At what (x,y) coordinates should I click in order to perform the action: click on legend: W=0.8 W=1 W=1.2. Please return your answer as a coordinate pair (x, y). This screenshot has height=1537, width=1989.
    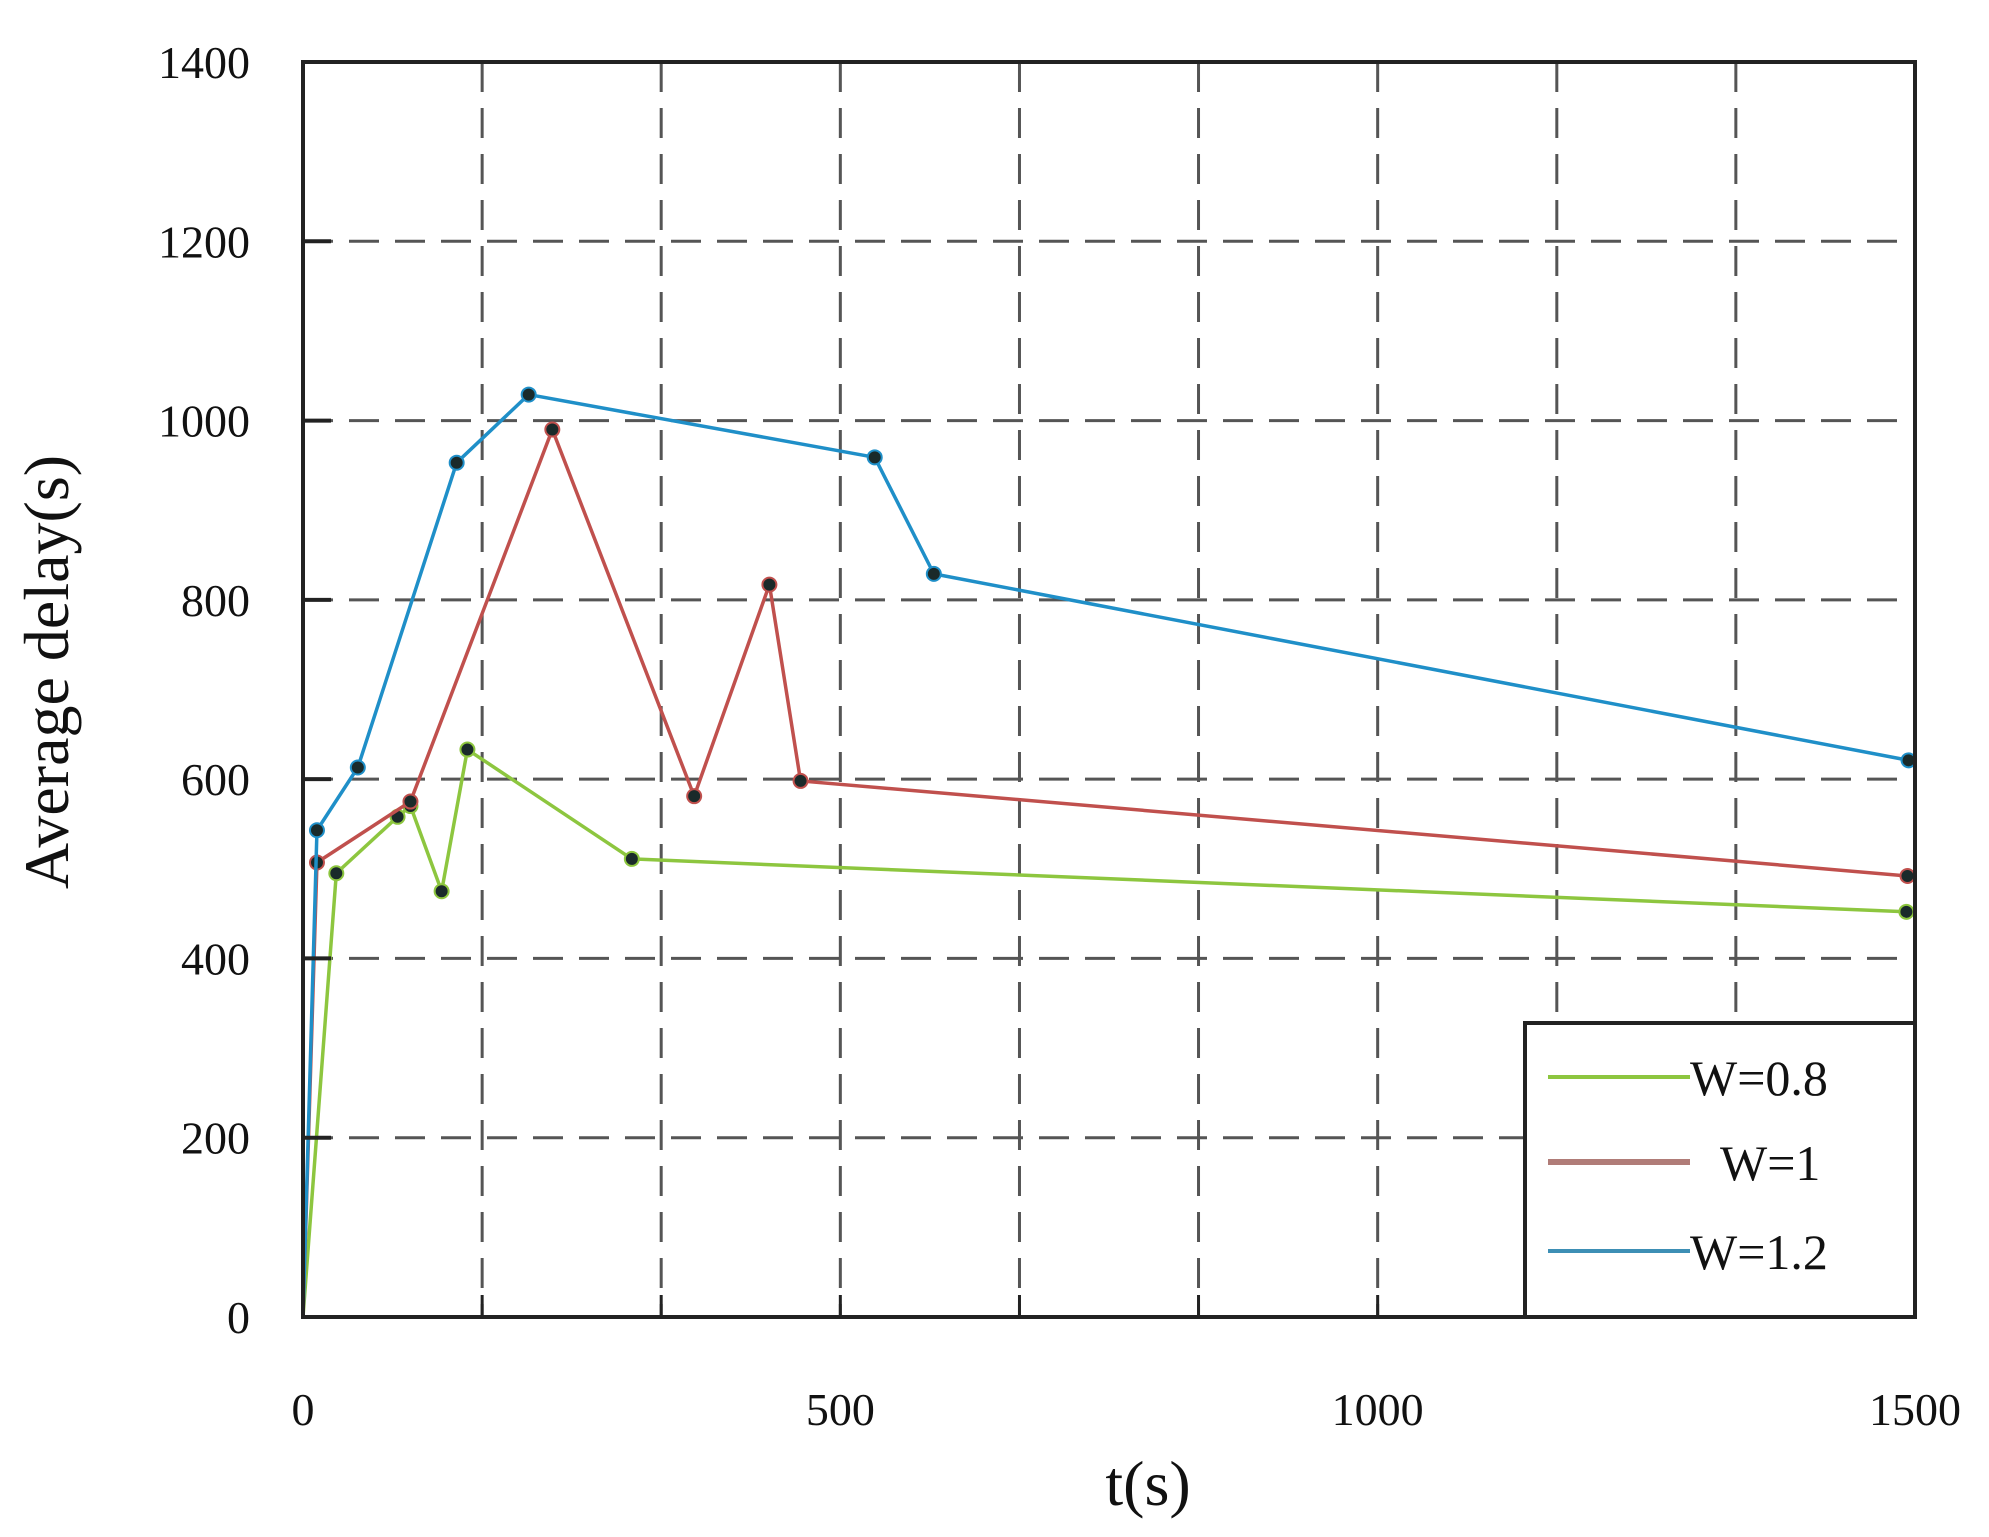
    Looking at the image, I should click on (1720, 1170).